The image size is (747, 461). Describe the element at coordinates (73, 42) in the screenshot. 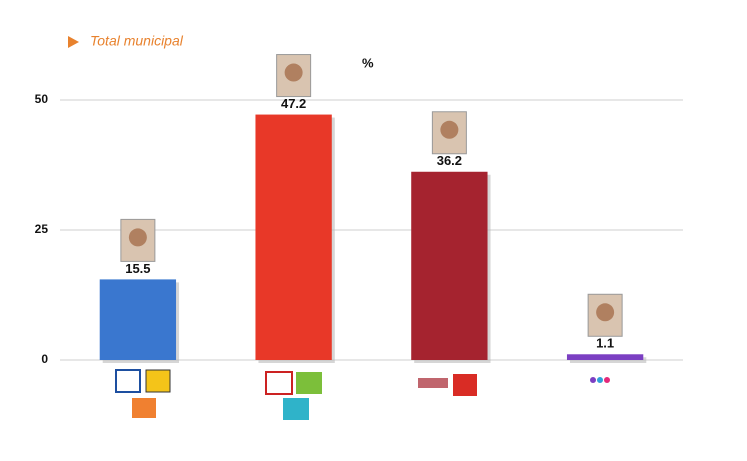

I see `title-marker` at that location.